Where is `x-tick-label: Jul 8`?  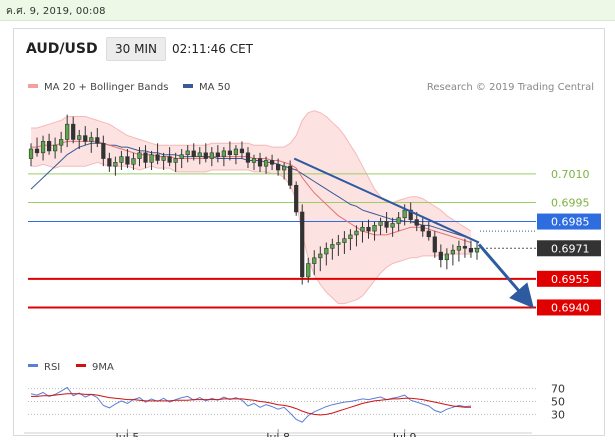
x-tick-label: Jul 8 is located at coordinates (277, 434).